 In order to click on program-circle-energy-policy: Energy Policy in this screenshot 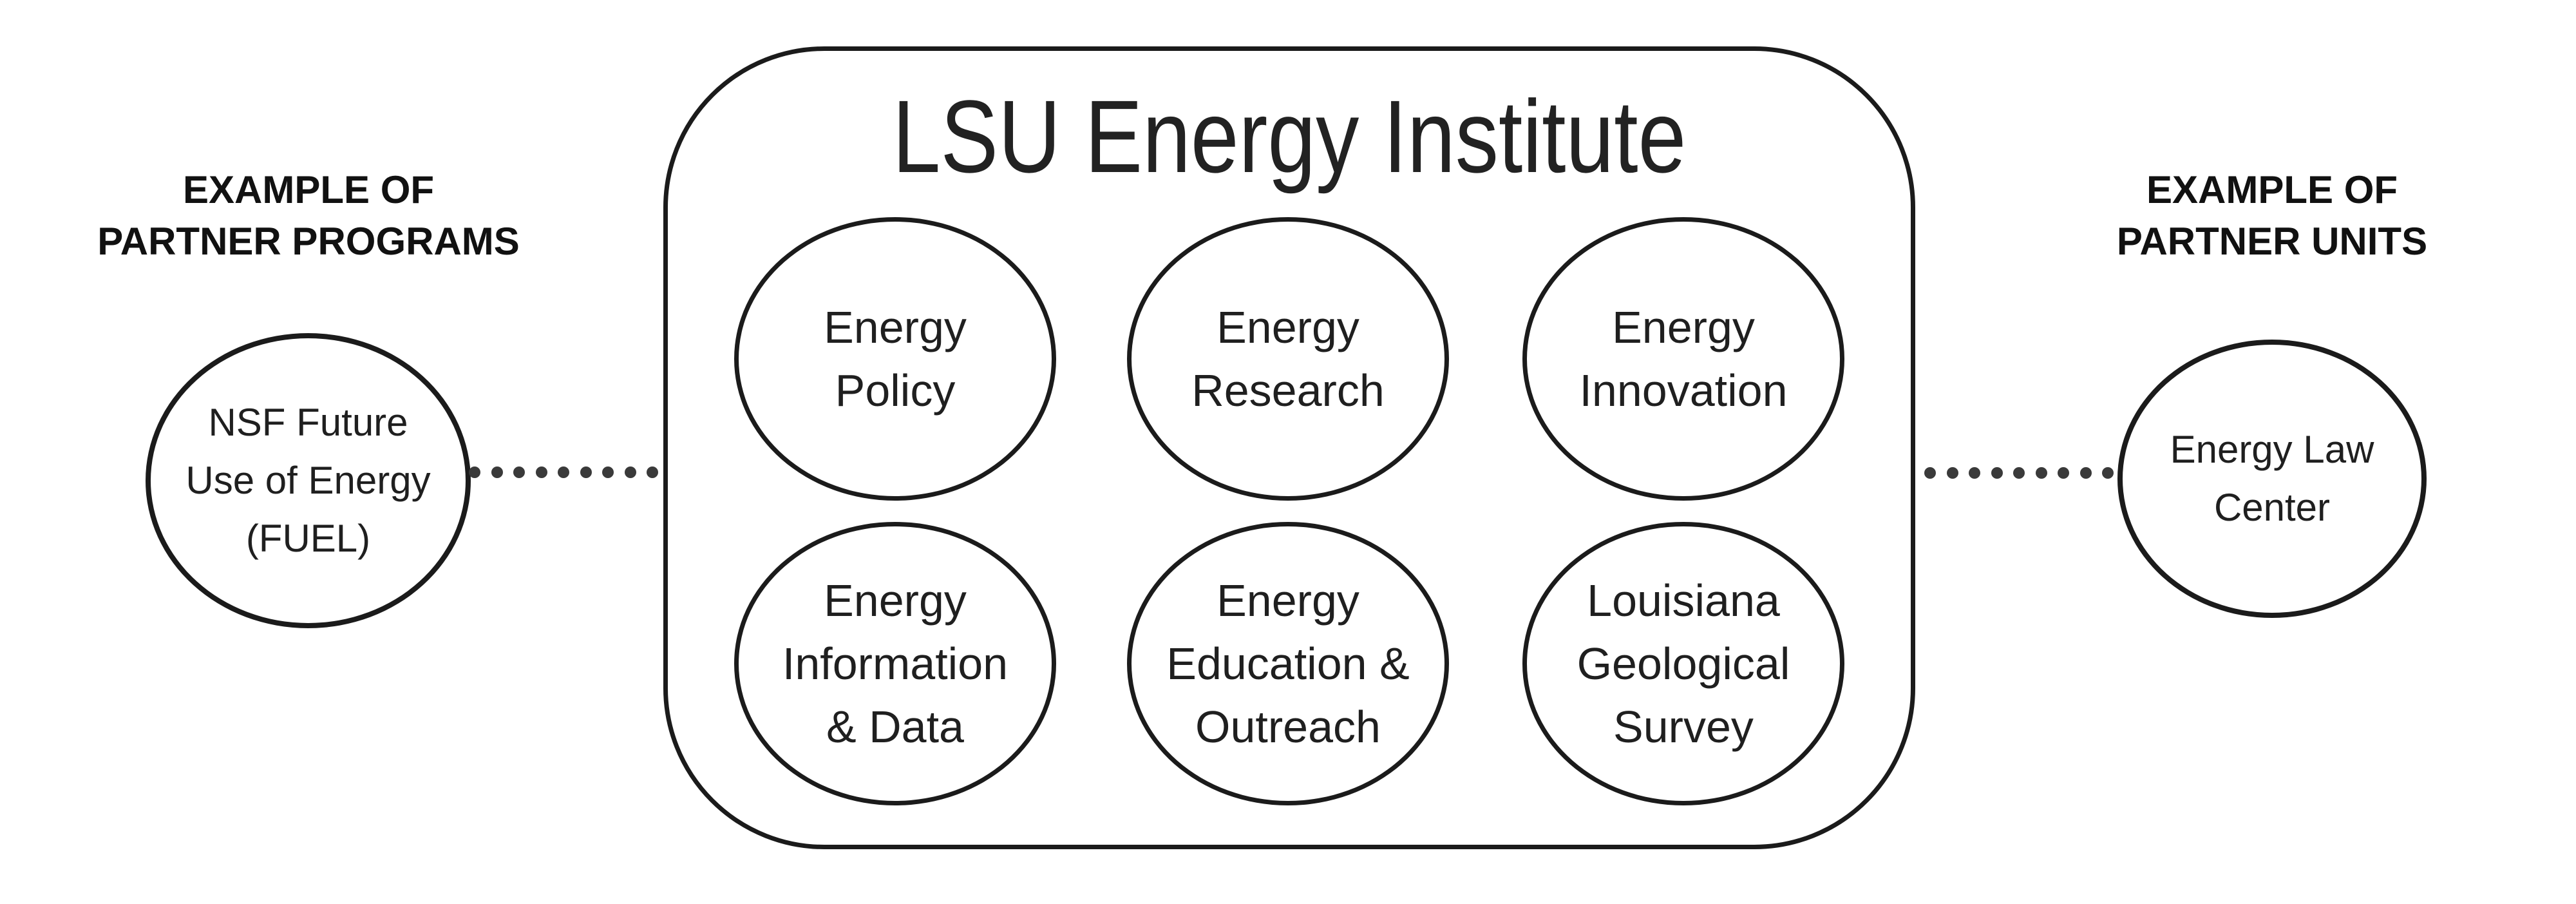, I will do `click(895, 359)`.